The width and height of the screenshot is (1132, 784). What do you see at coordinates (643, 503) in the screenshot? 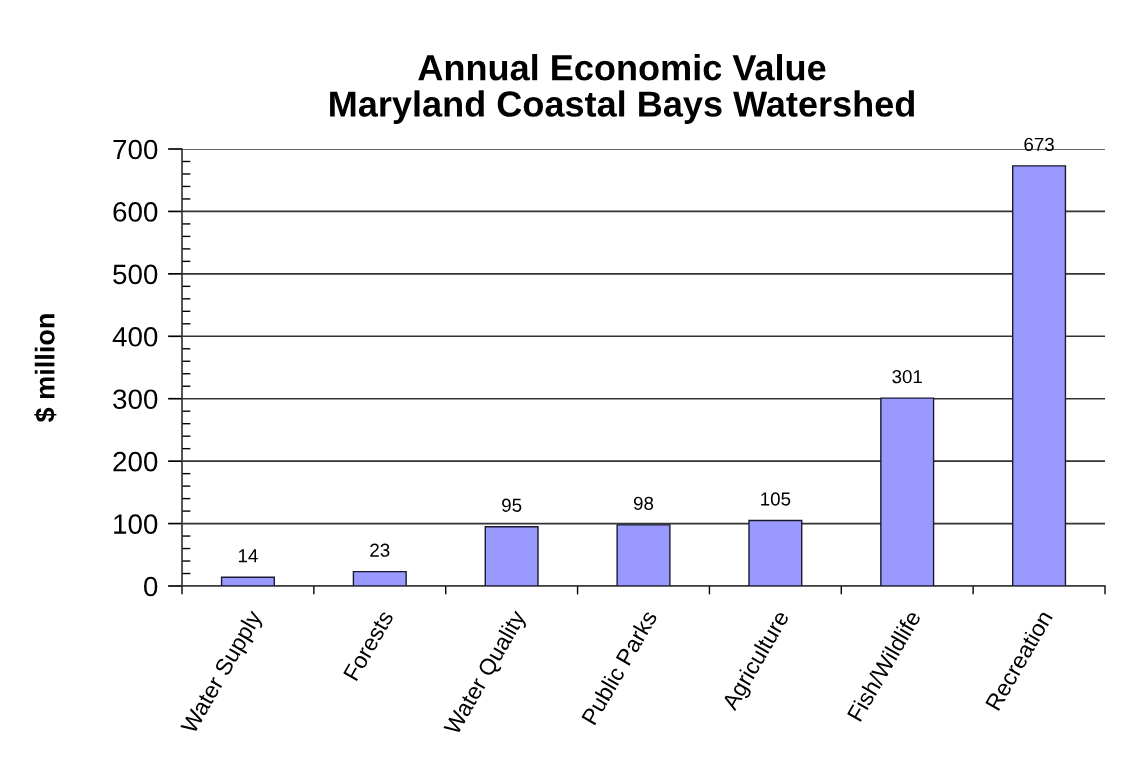
I see `data-label: 98` at bounding box center [643, 503].